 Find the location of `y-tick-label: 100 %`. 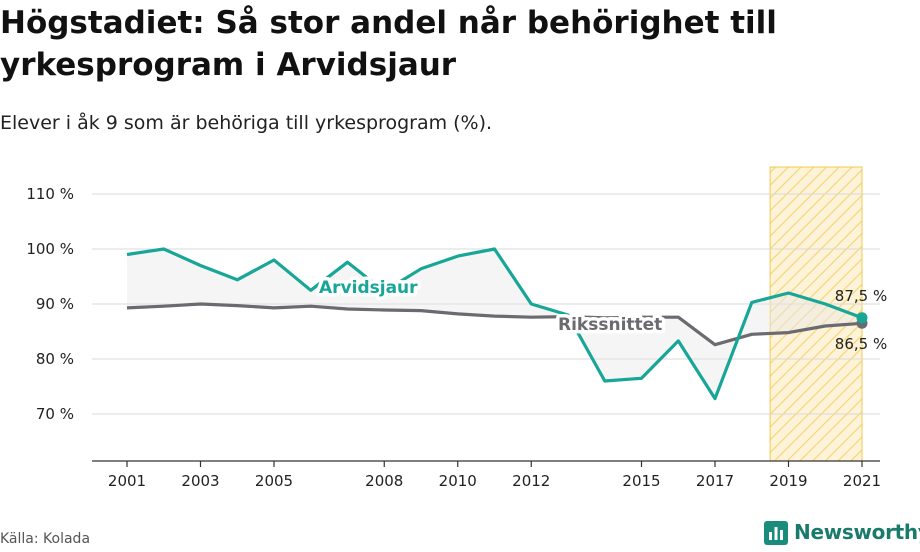

y-tick-label: 100 % is located at coordinates (50, 249).